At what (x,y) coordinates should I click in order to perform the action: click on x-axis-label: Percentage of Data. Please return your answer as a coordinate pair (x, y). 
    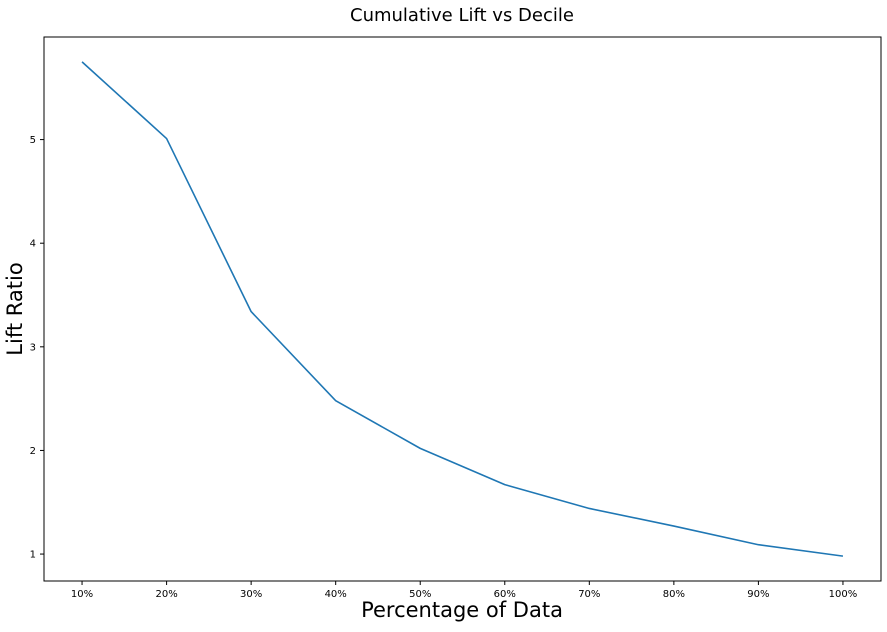
    Looking at the image, I should click on (462, 610).